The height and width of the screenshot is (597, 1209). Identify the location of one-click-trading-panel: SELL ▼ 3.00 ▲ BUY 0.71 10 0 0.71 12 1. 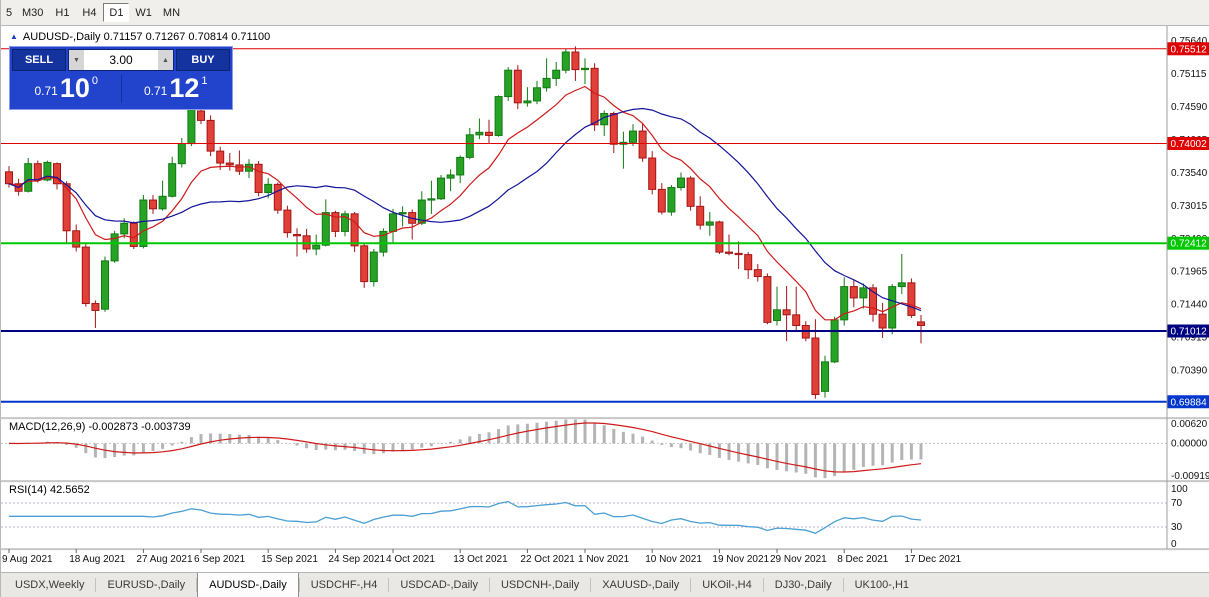
(121, 78).